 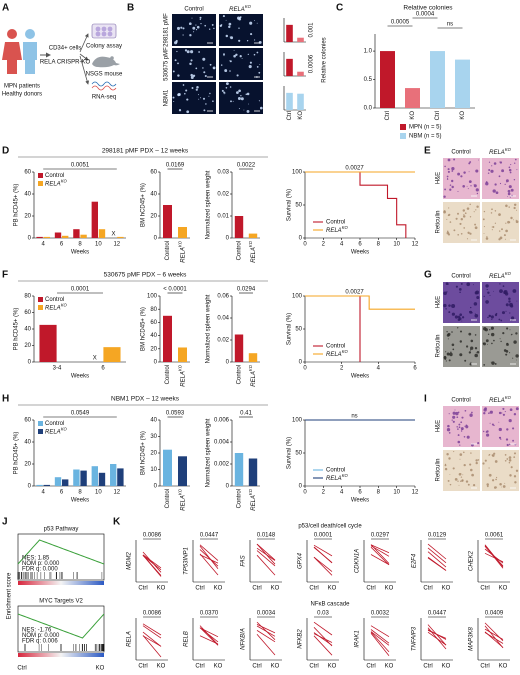 What do you see at coordinates (240, 8) in the screenshot?
I see `column-label: RELAKO` at bounding box center [240, 8].